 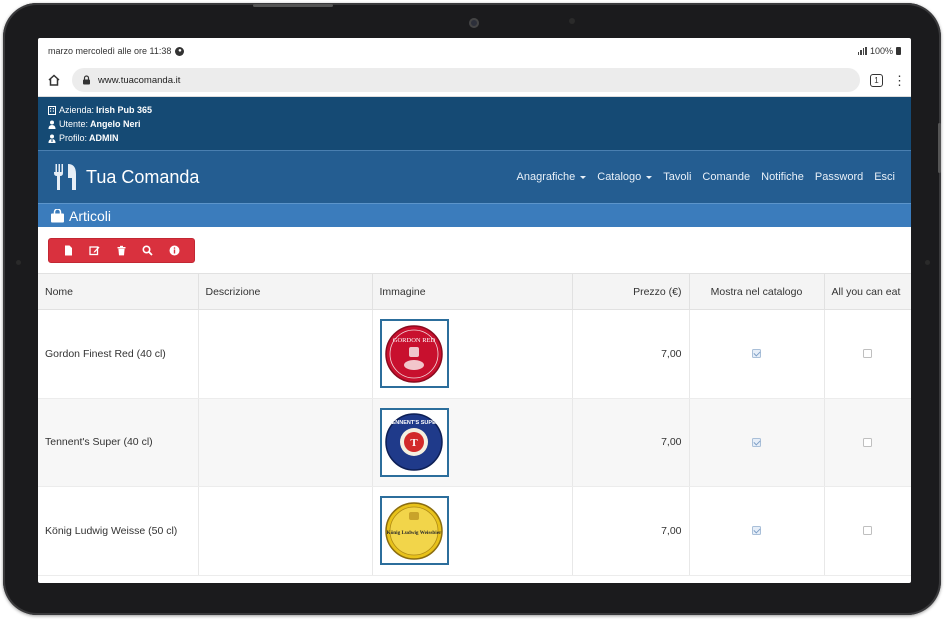 What do you see at coordinates (939, 148) in the screenshot?
I see `volume-button` at bounding box center [939, 148].